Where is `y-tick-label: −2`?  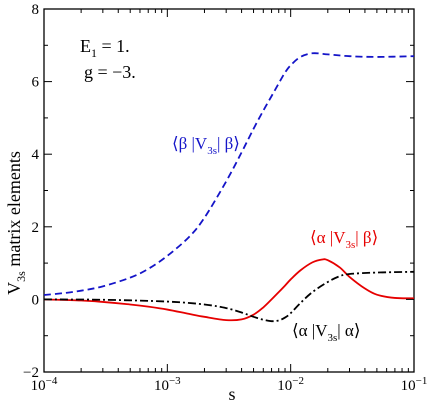 y-tick-label: −2 is located at coordinates (31, 373).